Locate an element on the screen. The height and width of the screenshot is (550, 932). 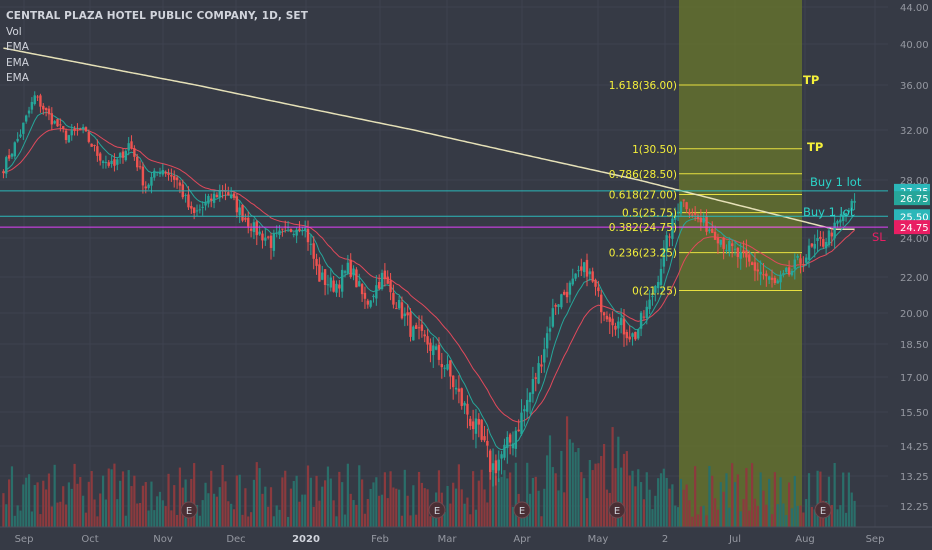
price-axis-bg is located at coordinates (910, 263).